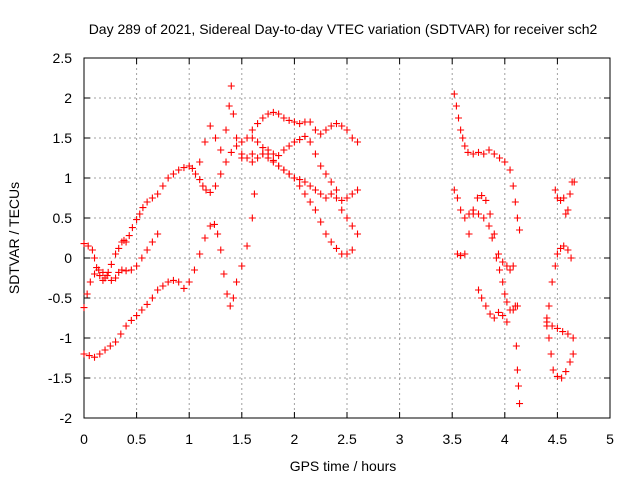 Image resolution: width=640 pixels, height=480 pixels. What do you see at coordinates (559, 282) in the screenshot?
I see `series-track-l` at bounding box center [559, 282].